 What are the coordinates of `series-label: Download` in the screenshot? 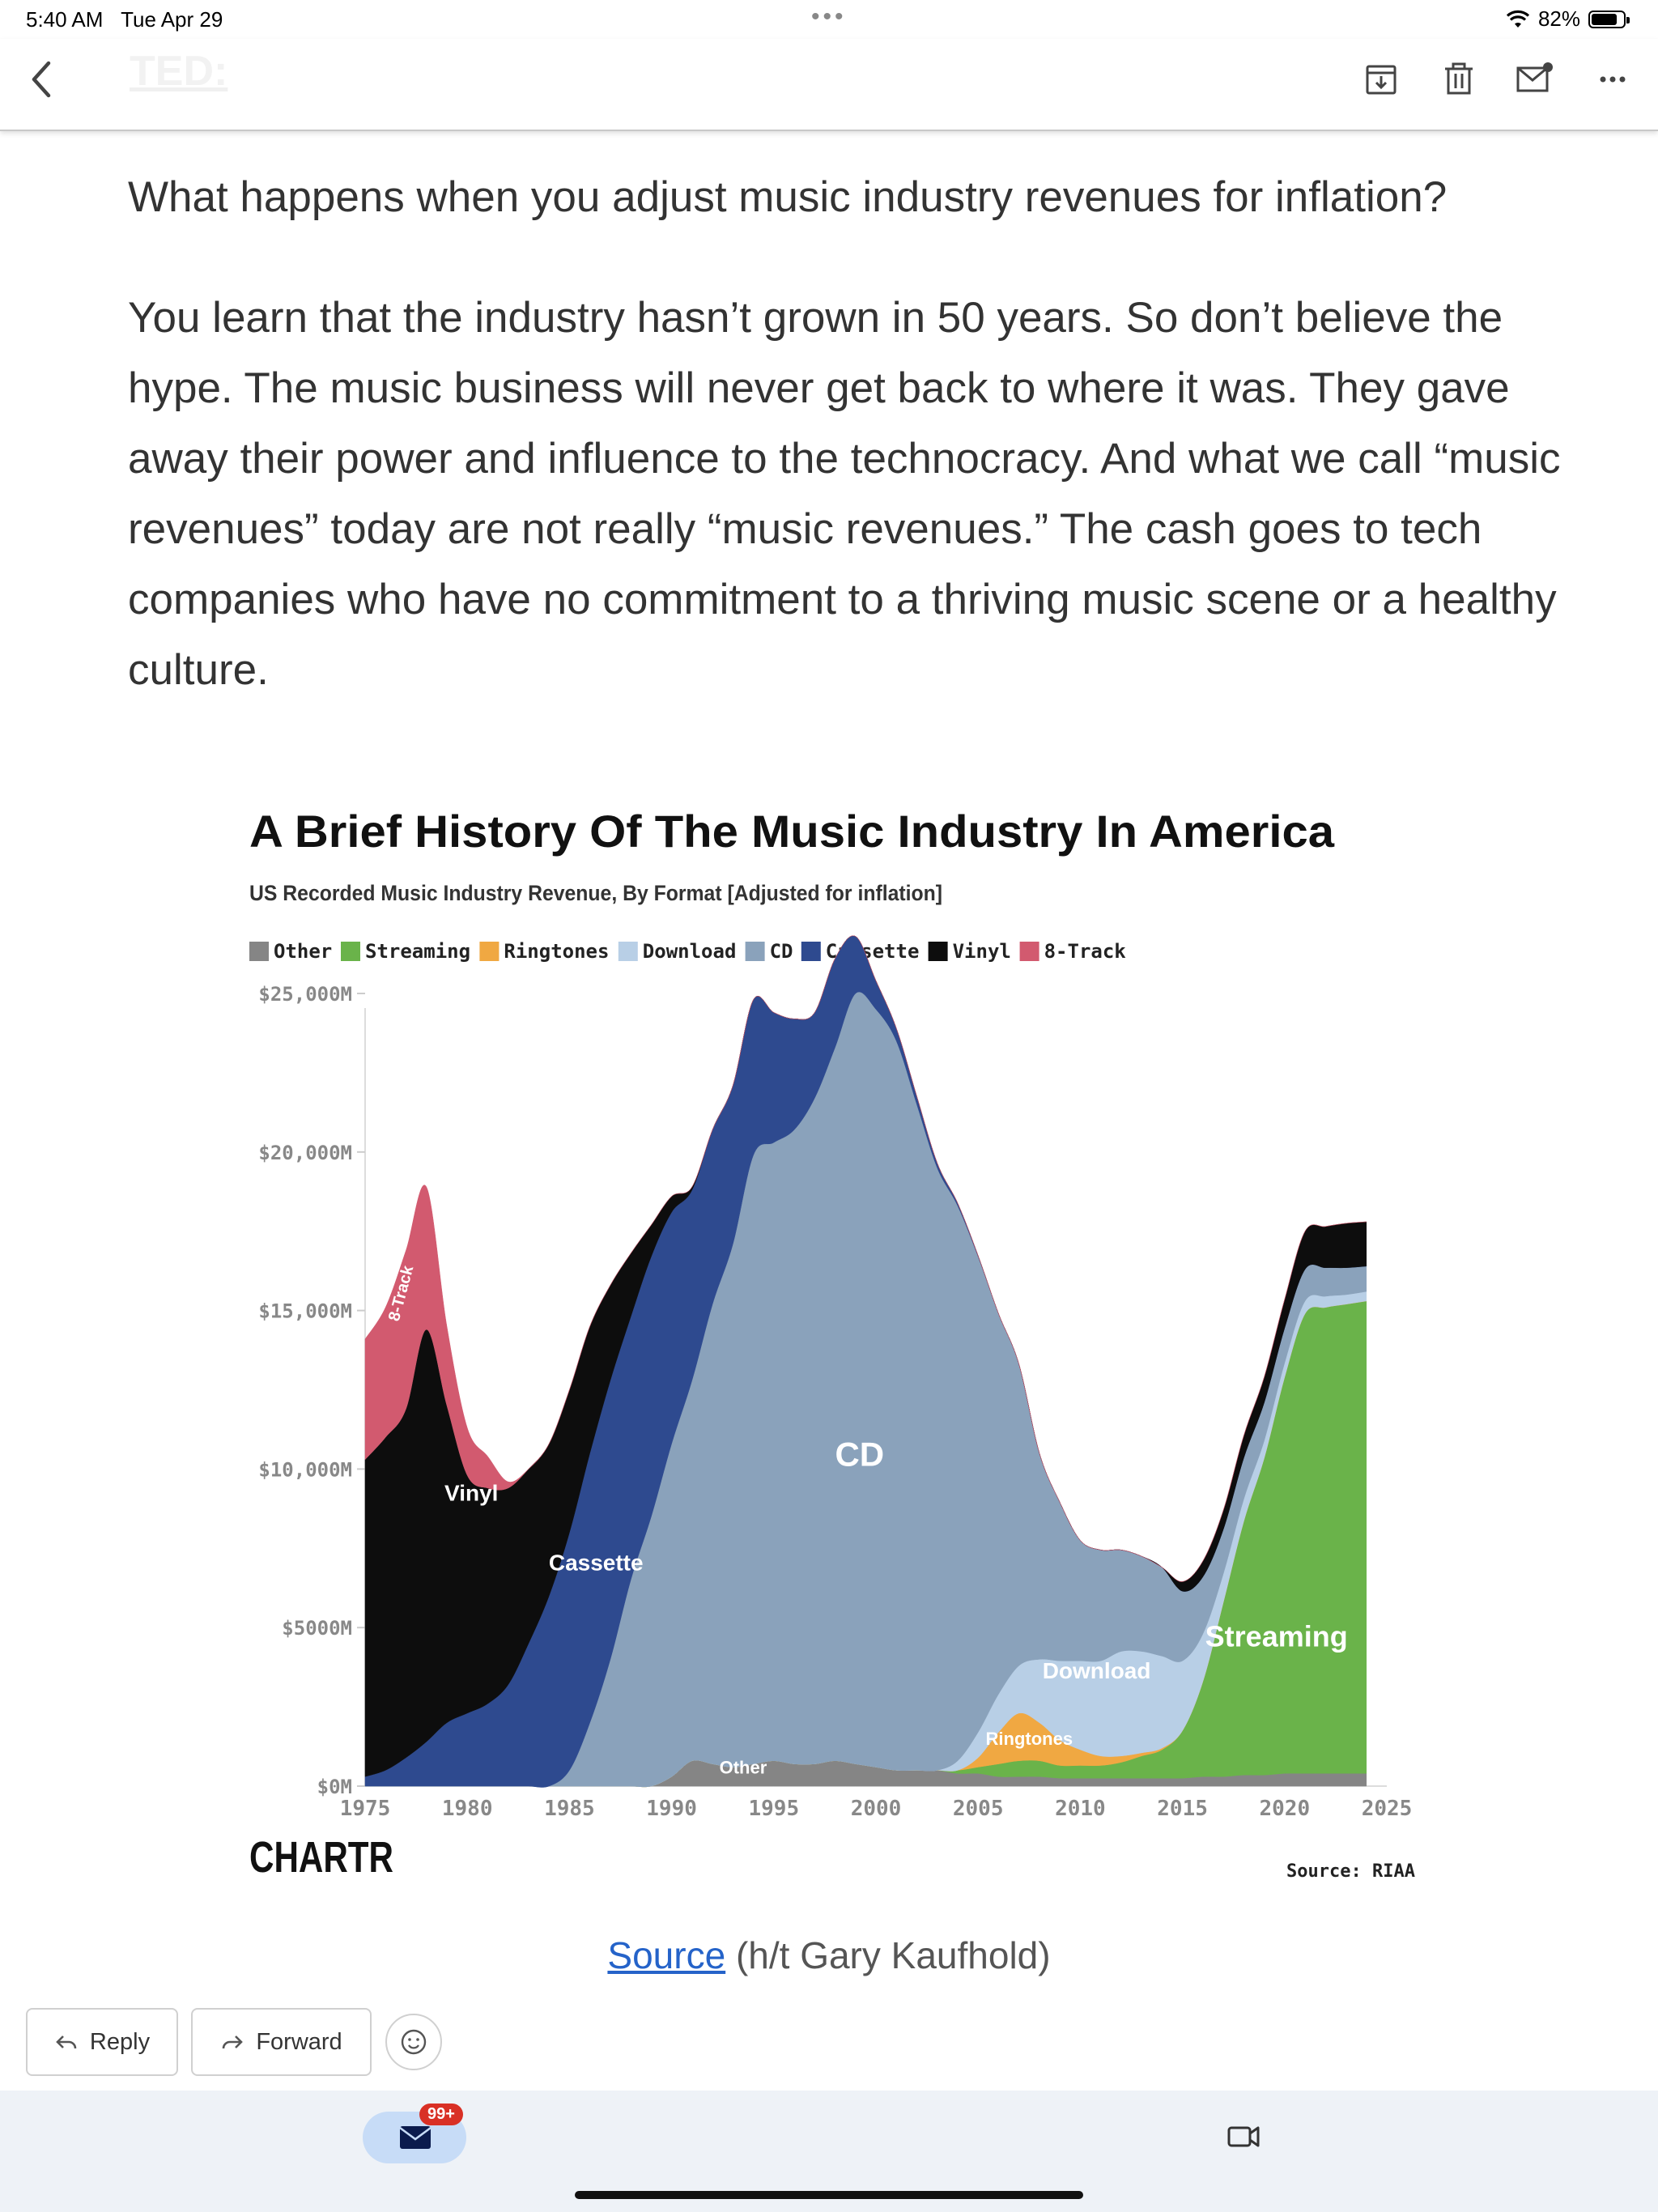 It's located at (1097, 1671).